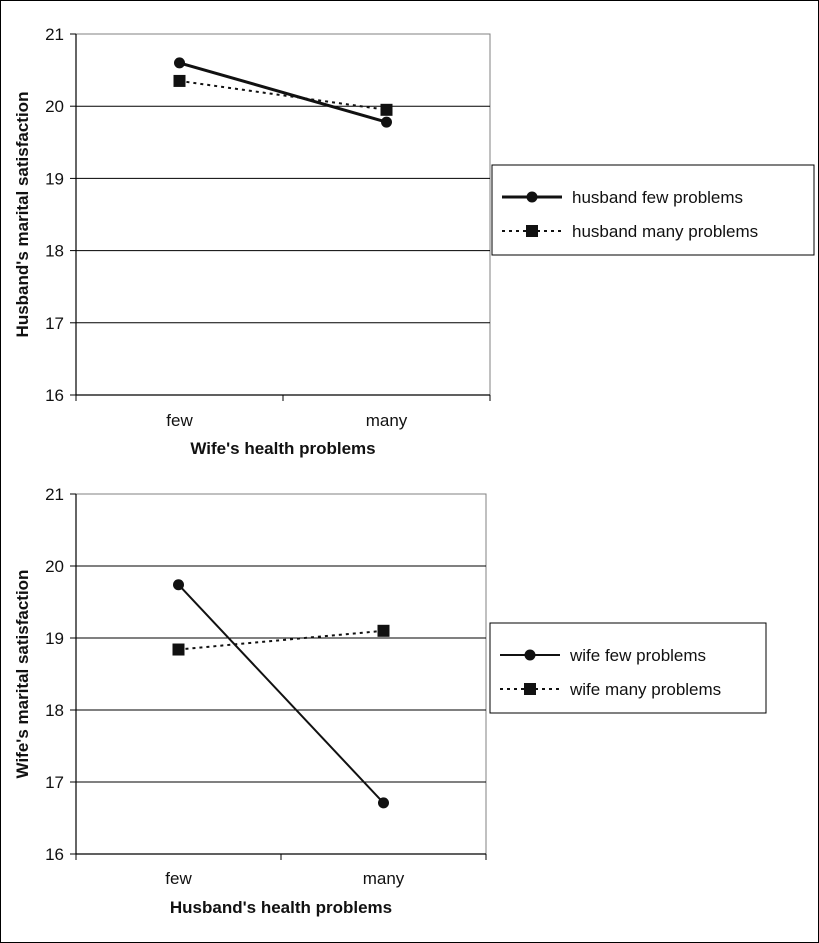 This screenshot has height=943, width=819. I want to click on legend-label: husband many problems, so click(665, 231).